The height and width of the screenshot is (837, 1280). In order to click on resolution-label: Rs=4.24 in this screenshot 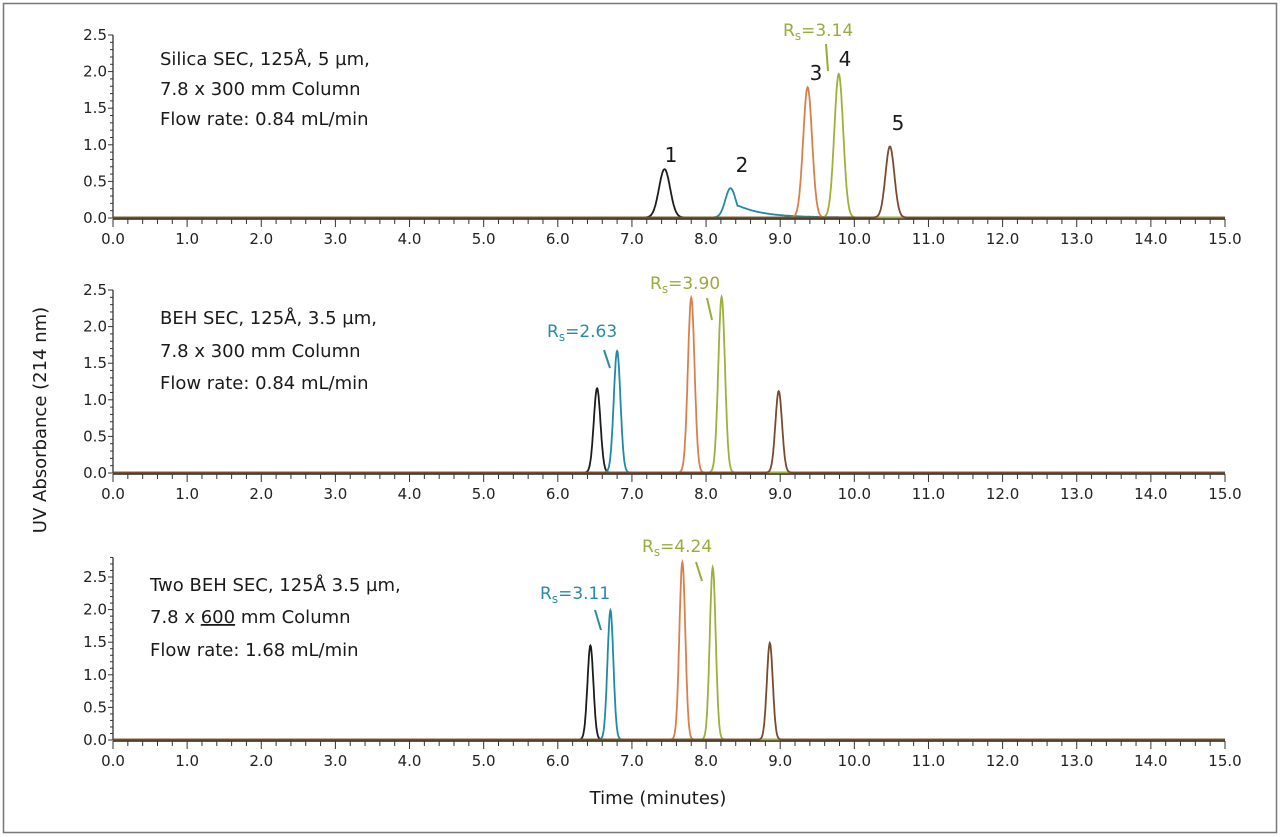, I will do `click(677, 548)`.